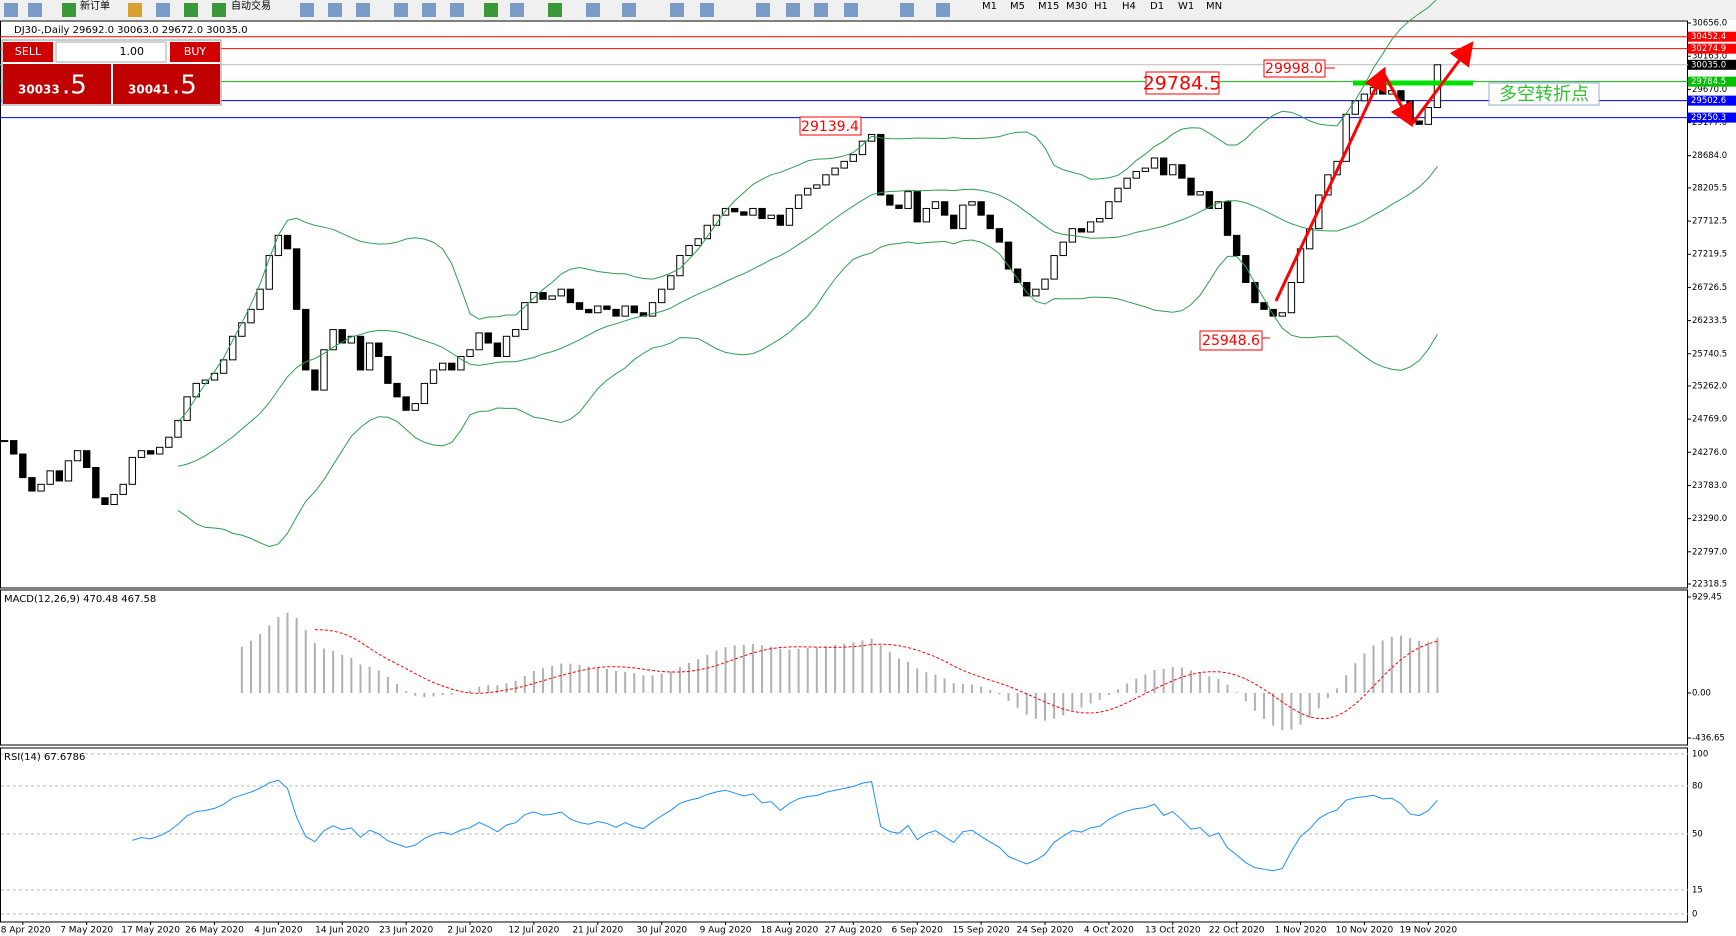  I want to click on x-tick-label: 19 Nov 2020, so click(1428, 931).